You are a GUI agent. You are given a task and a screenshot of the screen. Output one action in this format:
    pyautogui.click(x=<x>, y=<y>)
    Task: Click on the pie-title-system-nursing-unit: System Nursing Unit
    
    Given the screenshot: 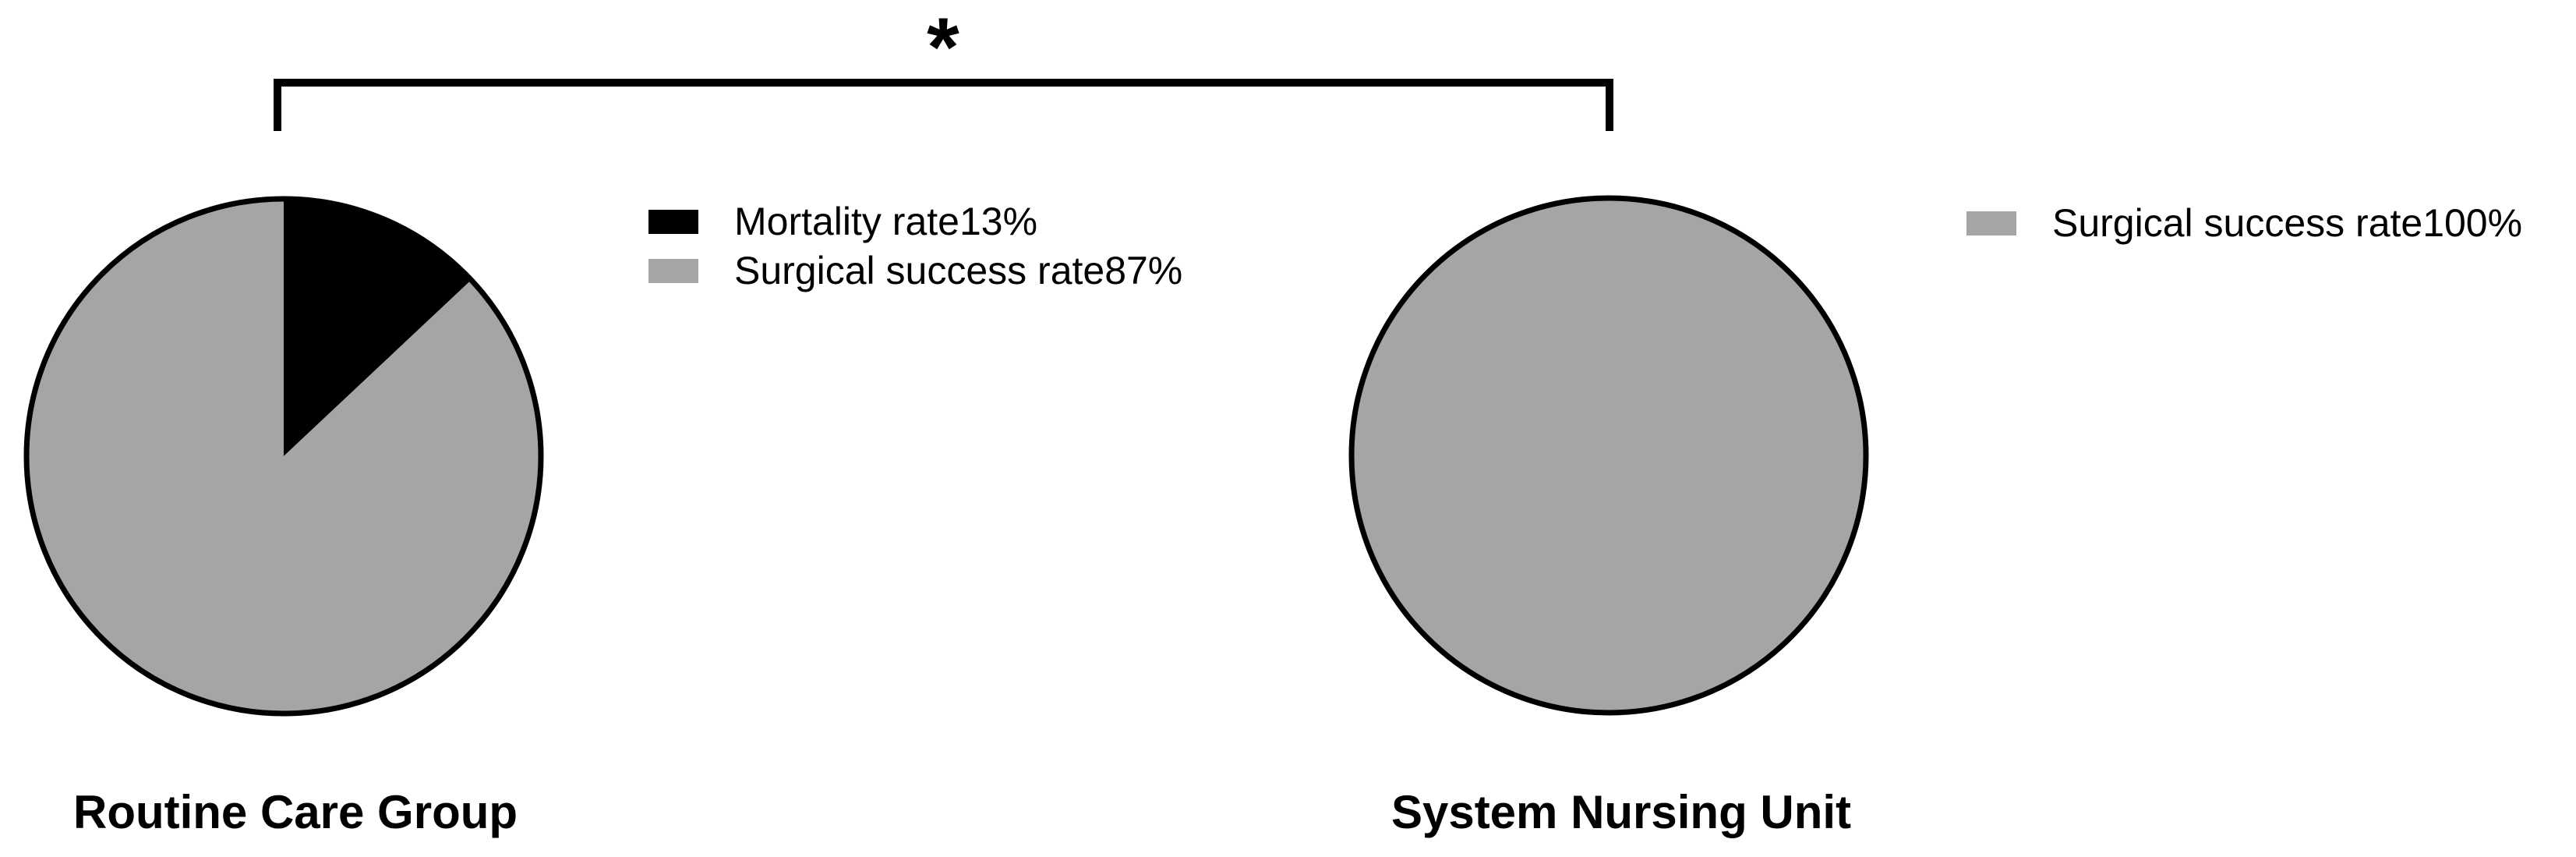 What is the action you would take?
    pyautogui.click(x=1621, y=812)
    